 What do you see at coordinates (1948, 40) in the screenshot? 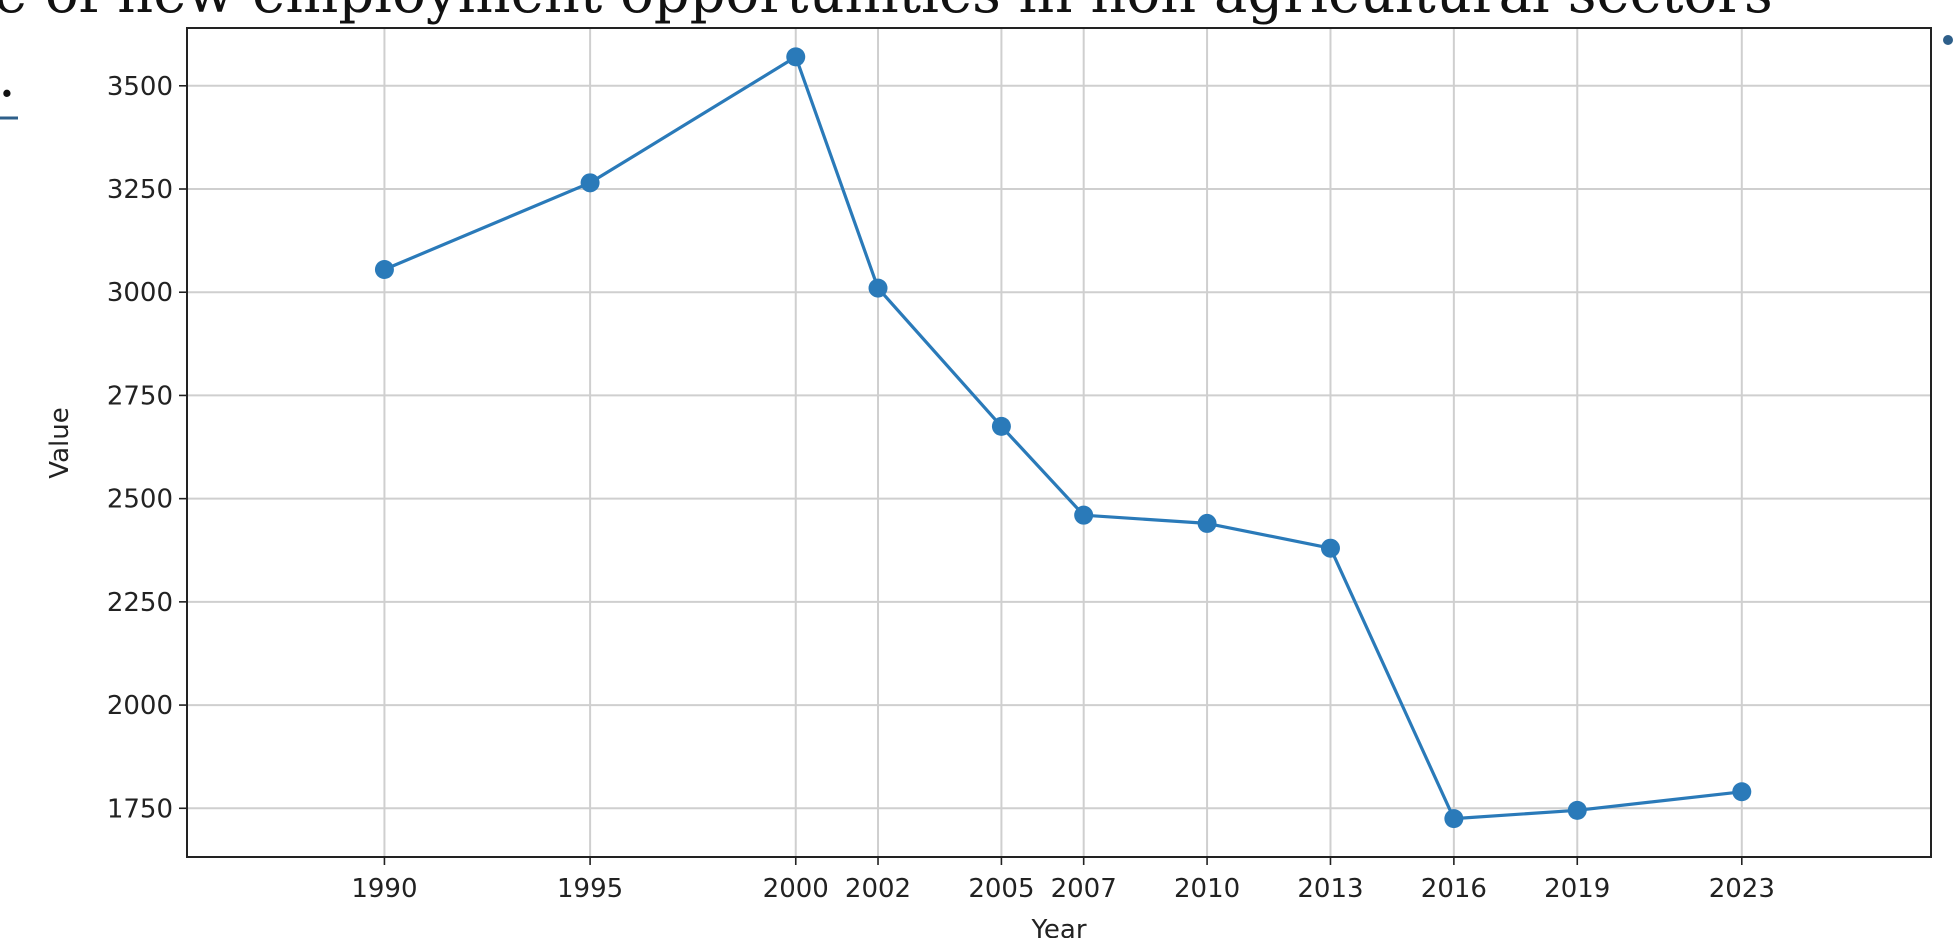
I see `background-dot` at bounding box center [1948, 40].